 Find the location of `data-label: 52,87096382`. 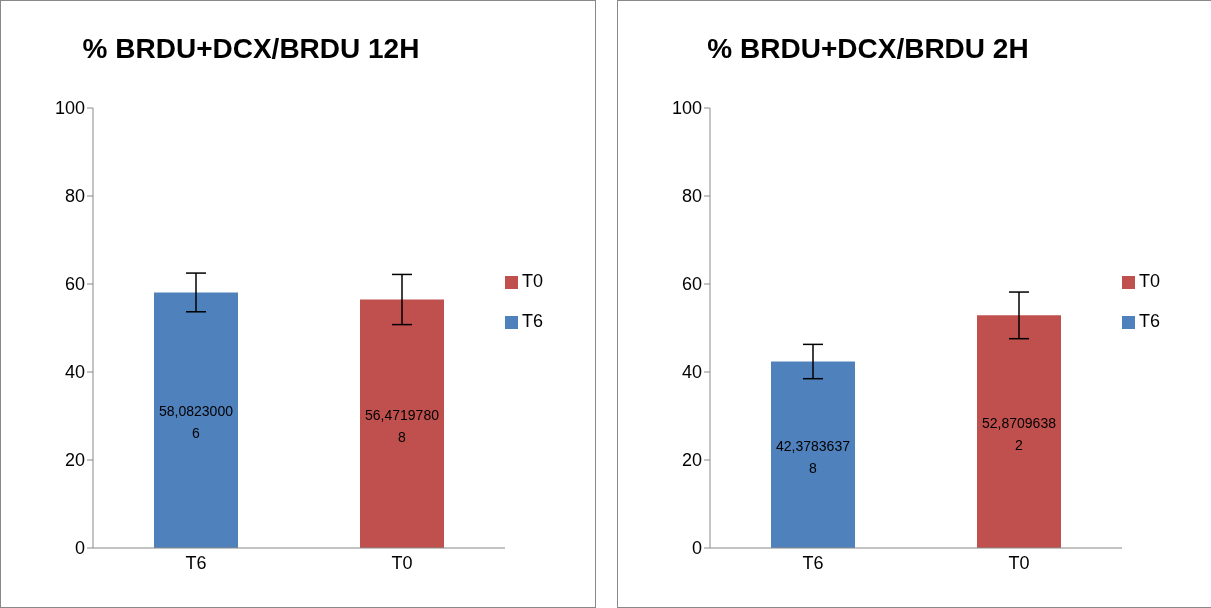

data-label: 52,87096382 is located at coordinates (1019, 433).